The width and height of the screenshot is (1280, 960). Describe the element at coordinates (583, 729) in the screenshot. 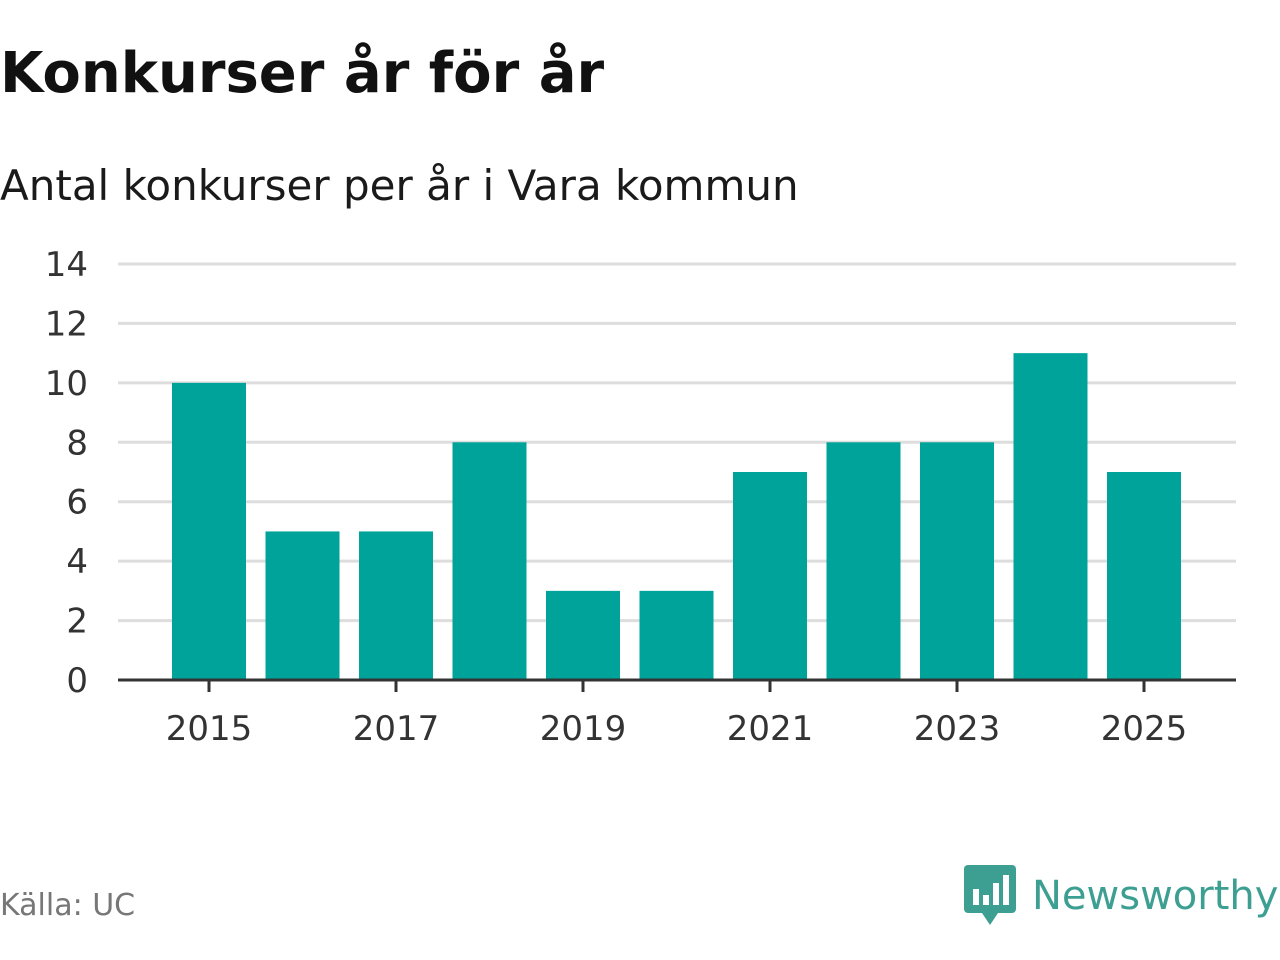

I see `x-tick-label: 2019` at that location.